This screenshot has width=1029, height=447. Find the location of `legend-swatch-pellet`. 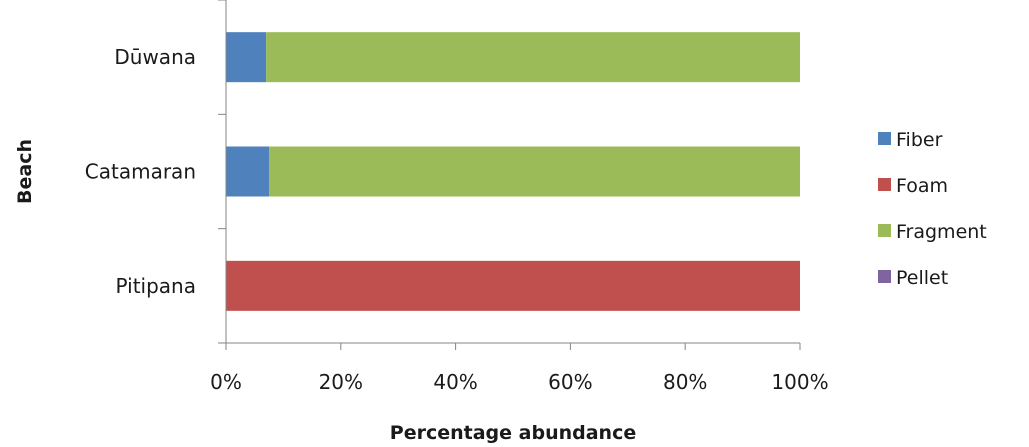

legend-swatch-pellet is located at coordinates (884, 276).